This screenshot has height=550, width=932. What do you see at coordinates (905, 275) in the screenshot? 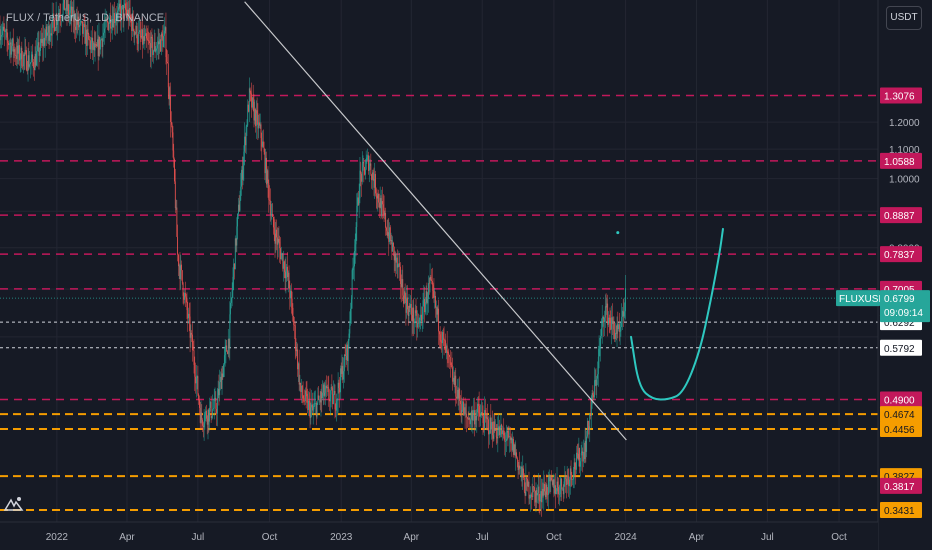
I see `price-axis` at bounding box center [905, 275].